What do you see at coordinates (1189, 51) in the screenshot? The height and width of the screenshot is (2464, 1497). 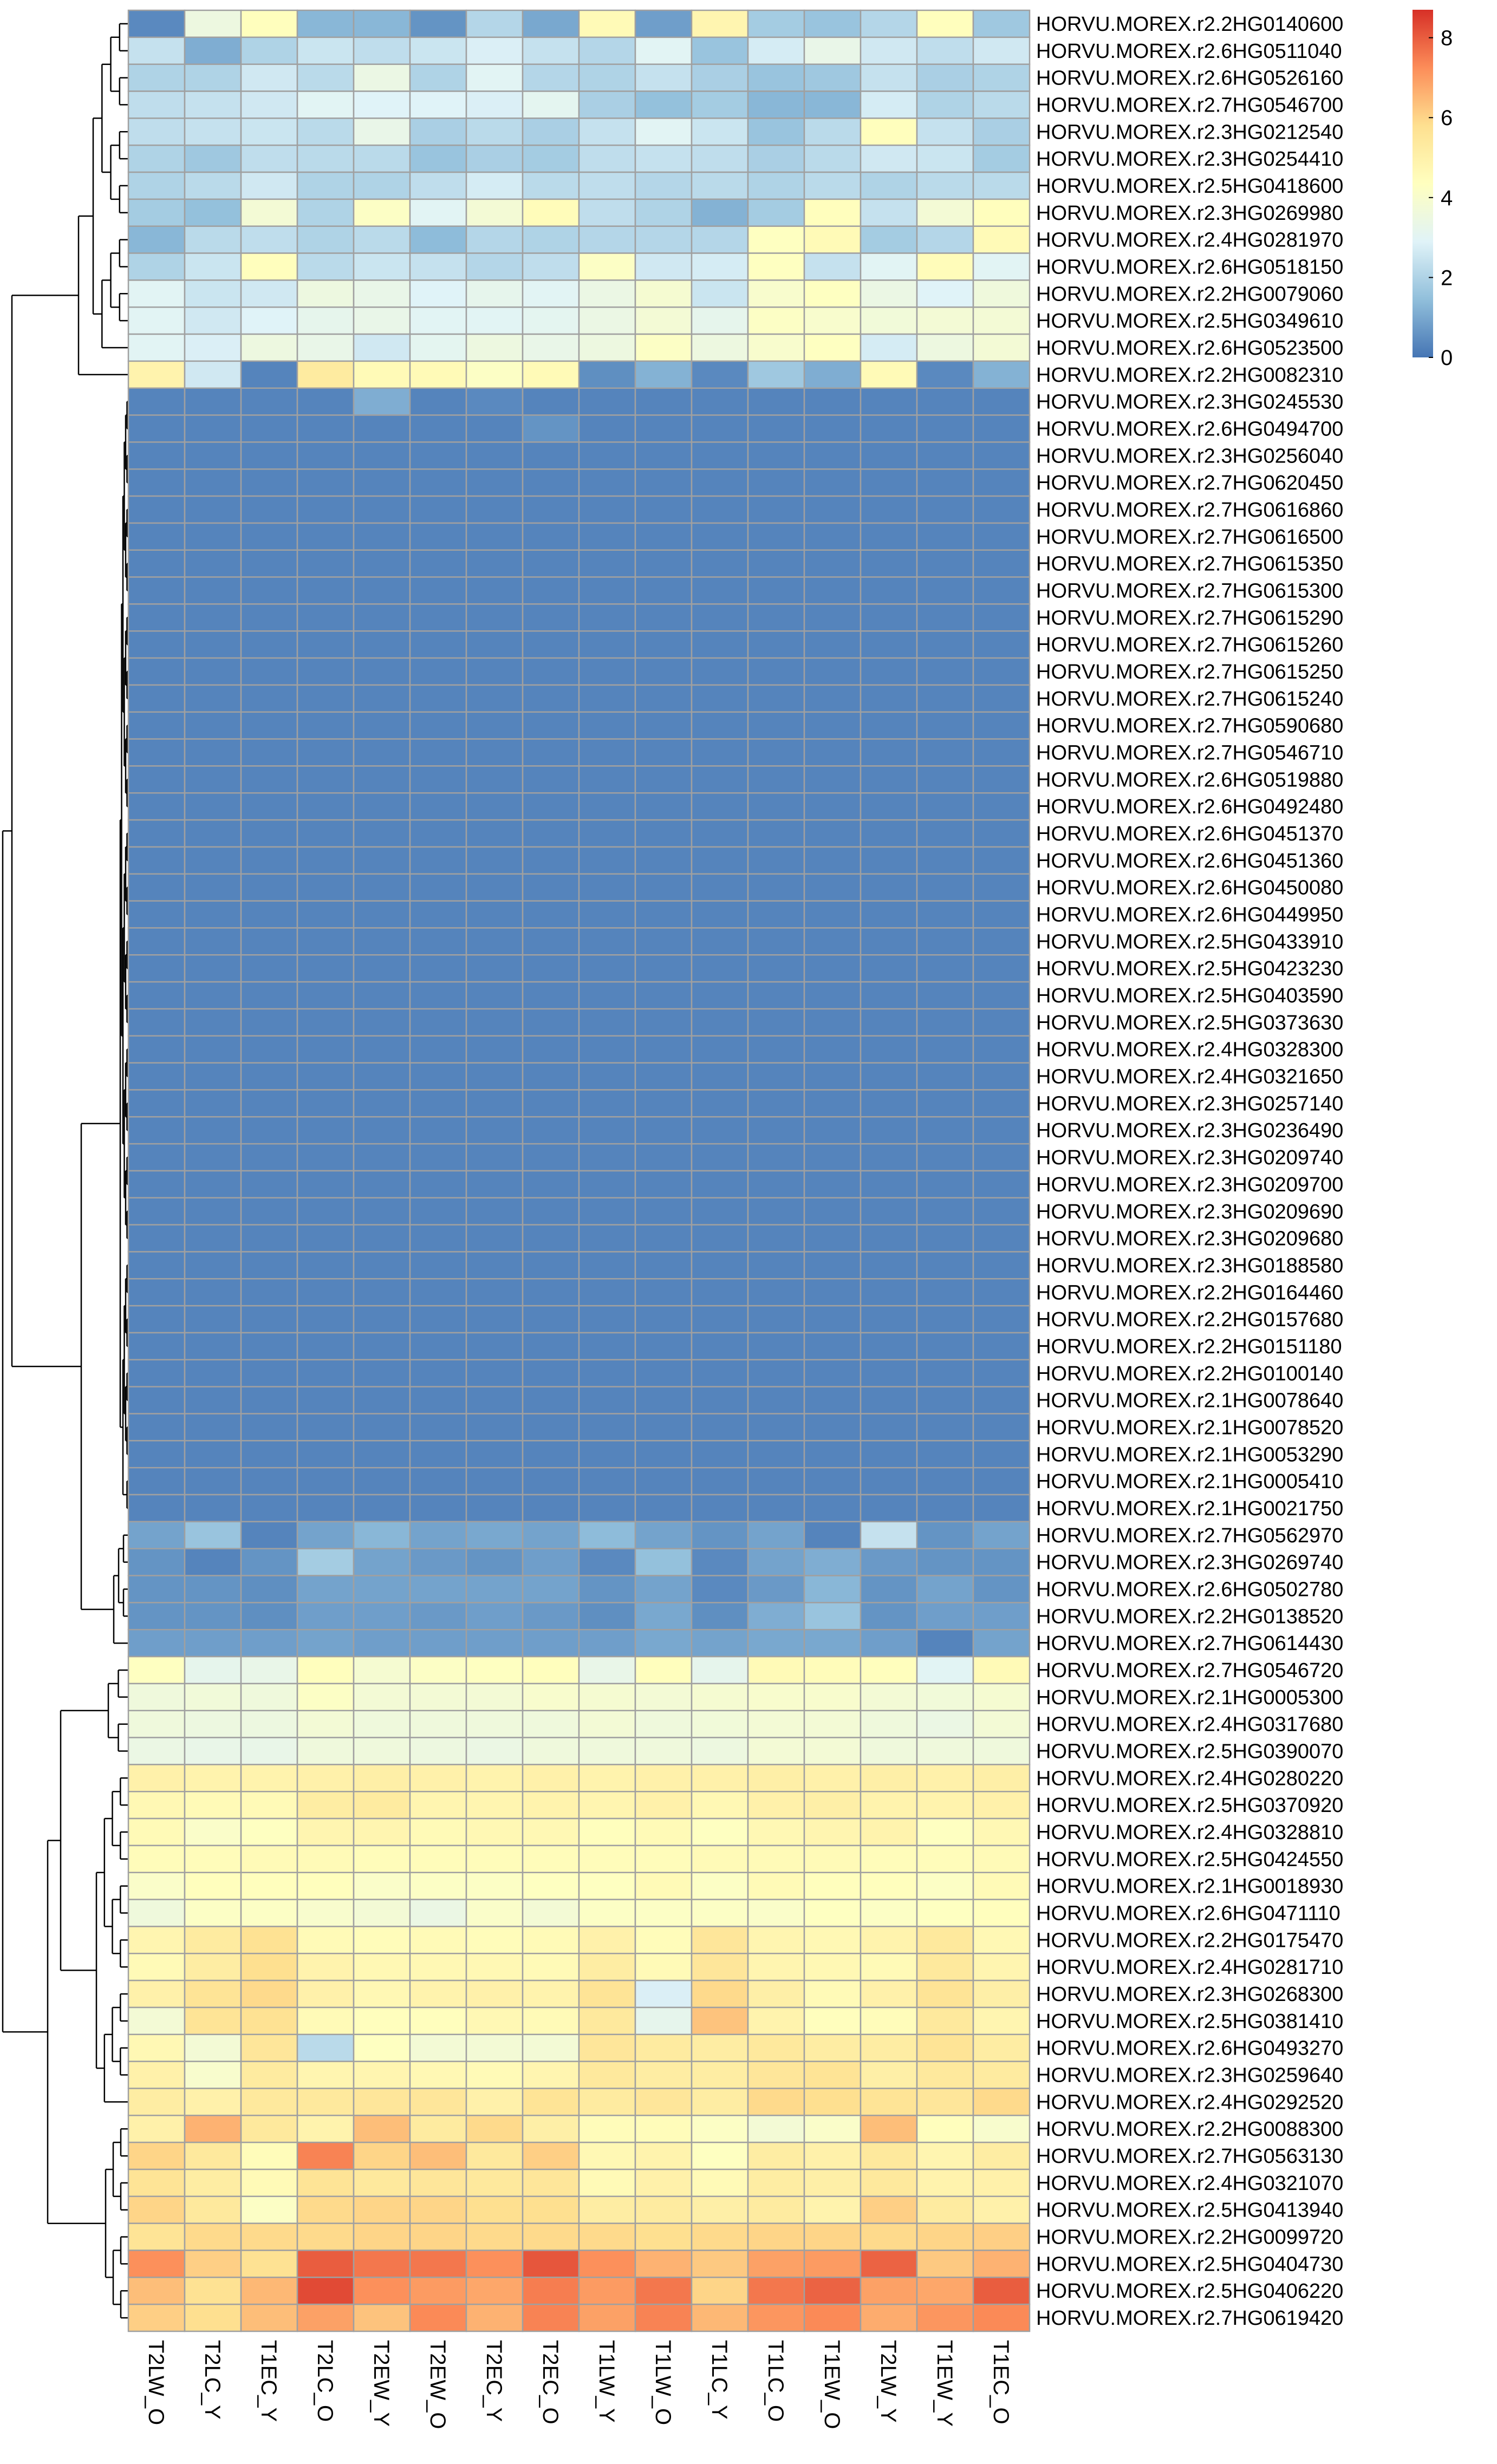 I see `row-label: HORVU.MOREX.r2.6HG0511040` at bounding box center [1189, 51].